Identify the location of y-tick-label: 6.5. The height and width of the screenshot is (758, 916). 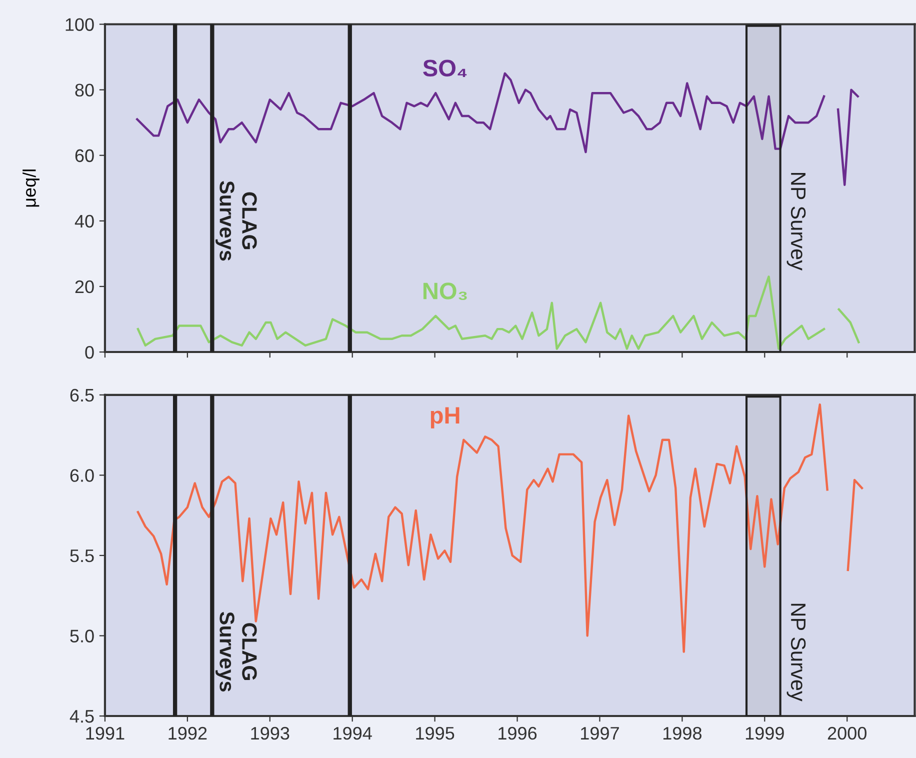
(82, 395).